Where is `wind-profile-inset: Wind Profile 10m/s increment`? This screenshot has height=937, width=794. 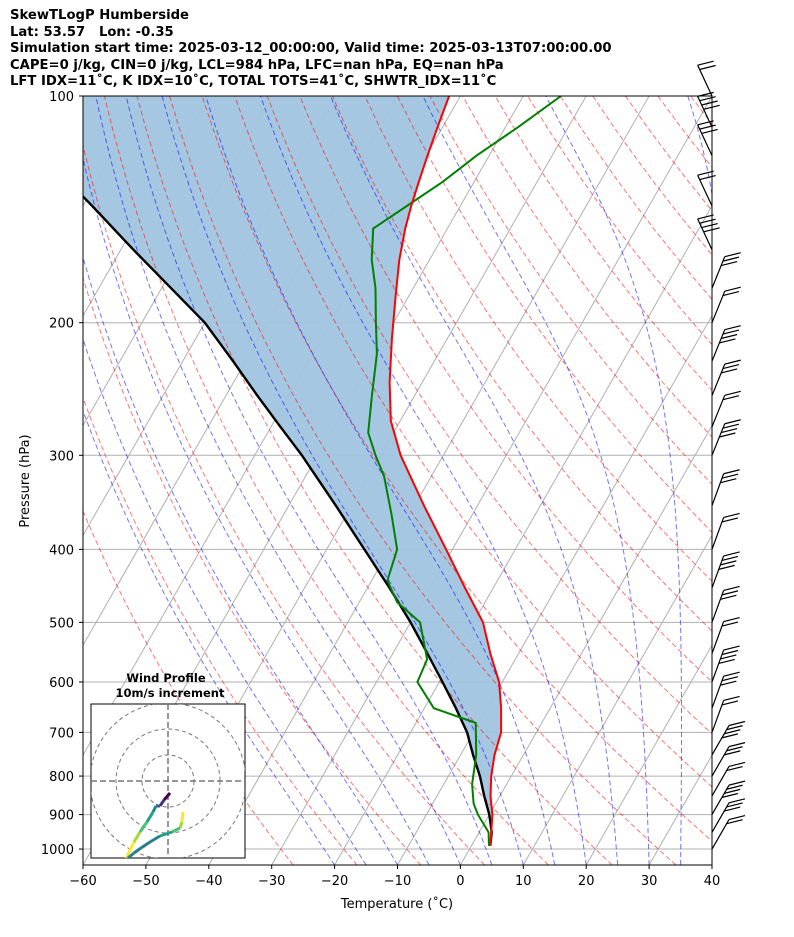 wind-profile-inset: Wind Profile 10m/s increment is located at coordinates (168, 765).